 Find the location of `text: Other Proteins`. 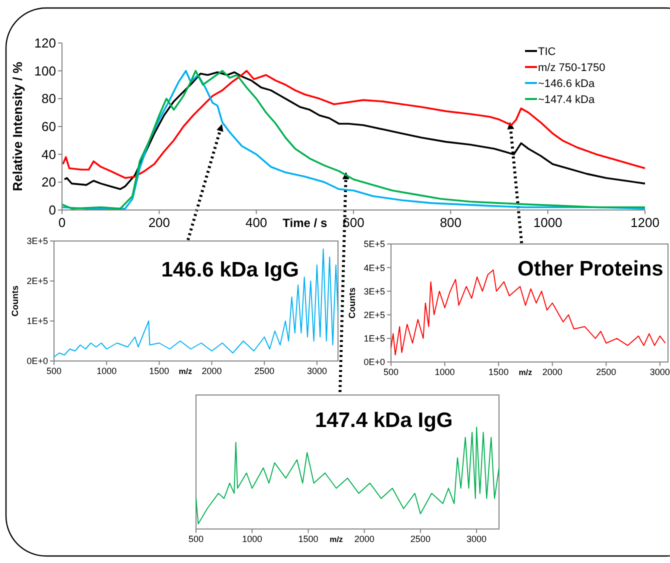

text: Other Proteins is located at coordinates (591, 269).